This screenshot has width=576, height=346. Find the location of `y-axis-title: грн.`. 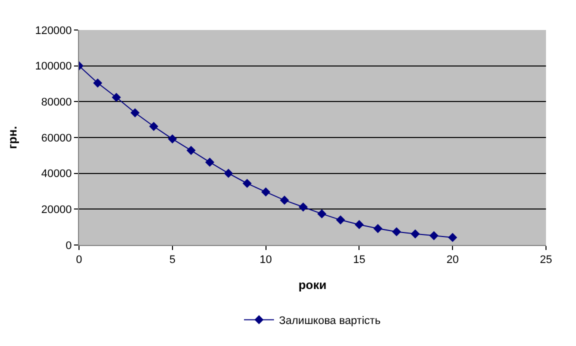

y-axis-title: грн. is located at coordinates (12, 137).